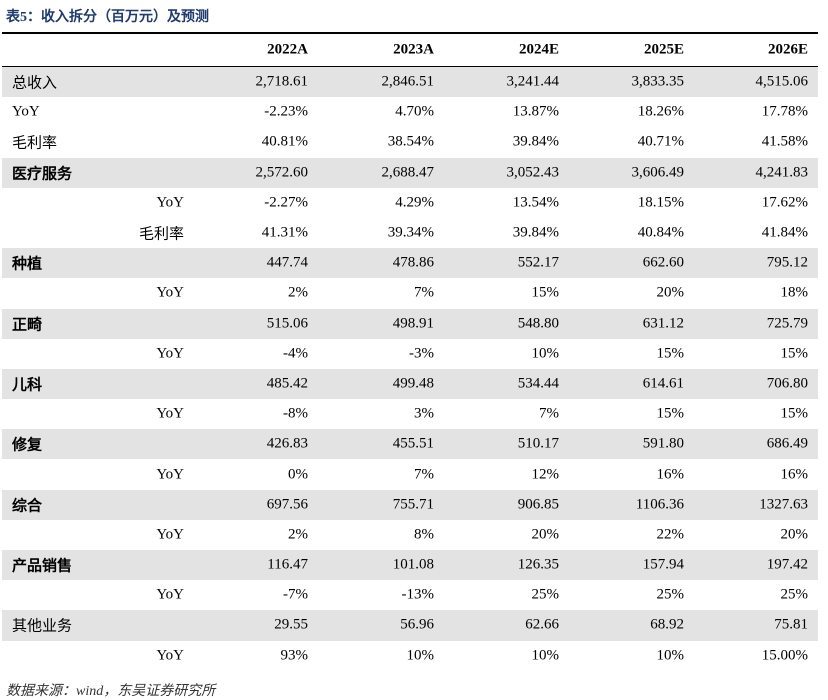 This screenshot has height=700, width=828. Describe the element at coordinates (410, 474) in the screenshot. I see `table-row: YoY 0% 7% 12% 16% 16%` at that location.